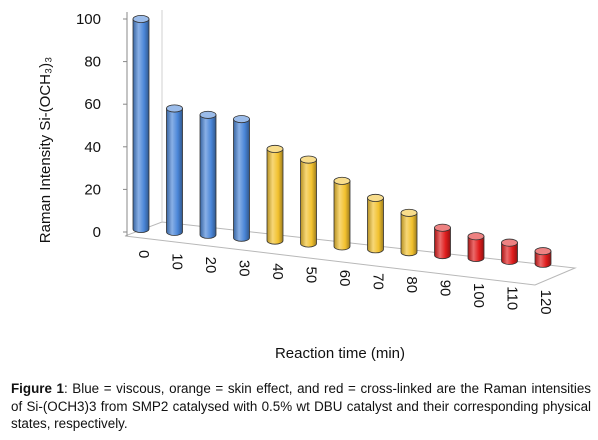  What do you see at coordinates (478, 295) in the screenshot?
I see `x-tick-label: 100` at bounding box center [478, 295].